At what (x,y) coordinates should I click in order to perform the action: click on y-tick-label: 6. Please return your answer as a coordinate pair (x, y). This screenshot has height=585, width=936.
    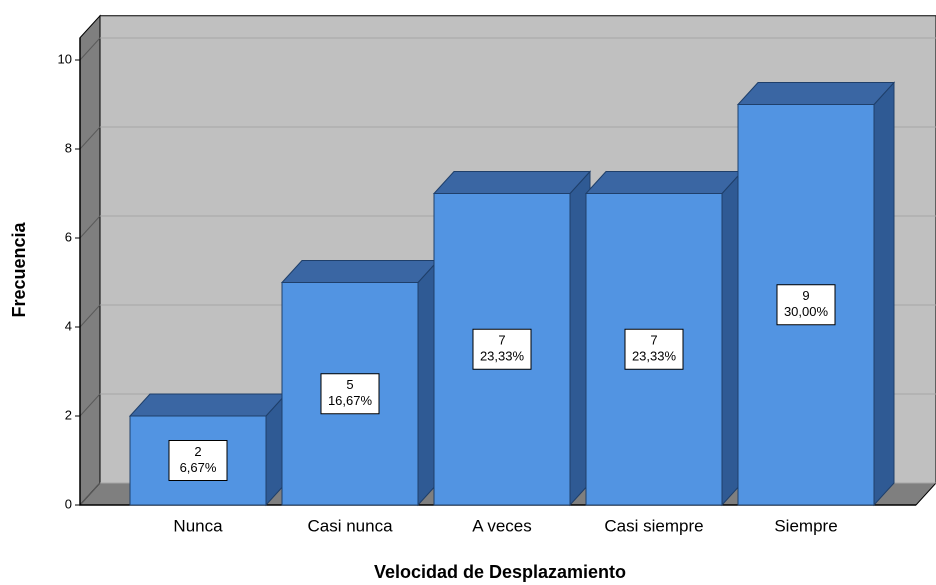
    Looking at the image, I should click on (68, 236).